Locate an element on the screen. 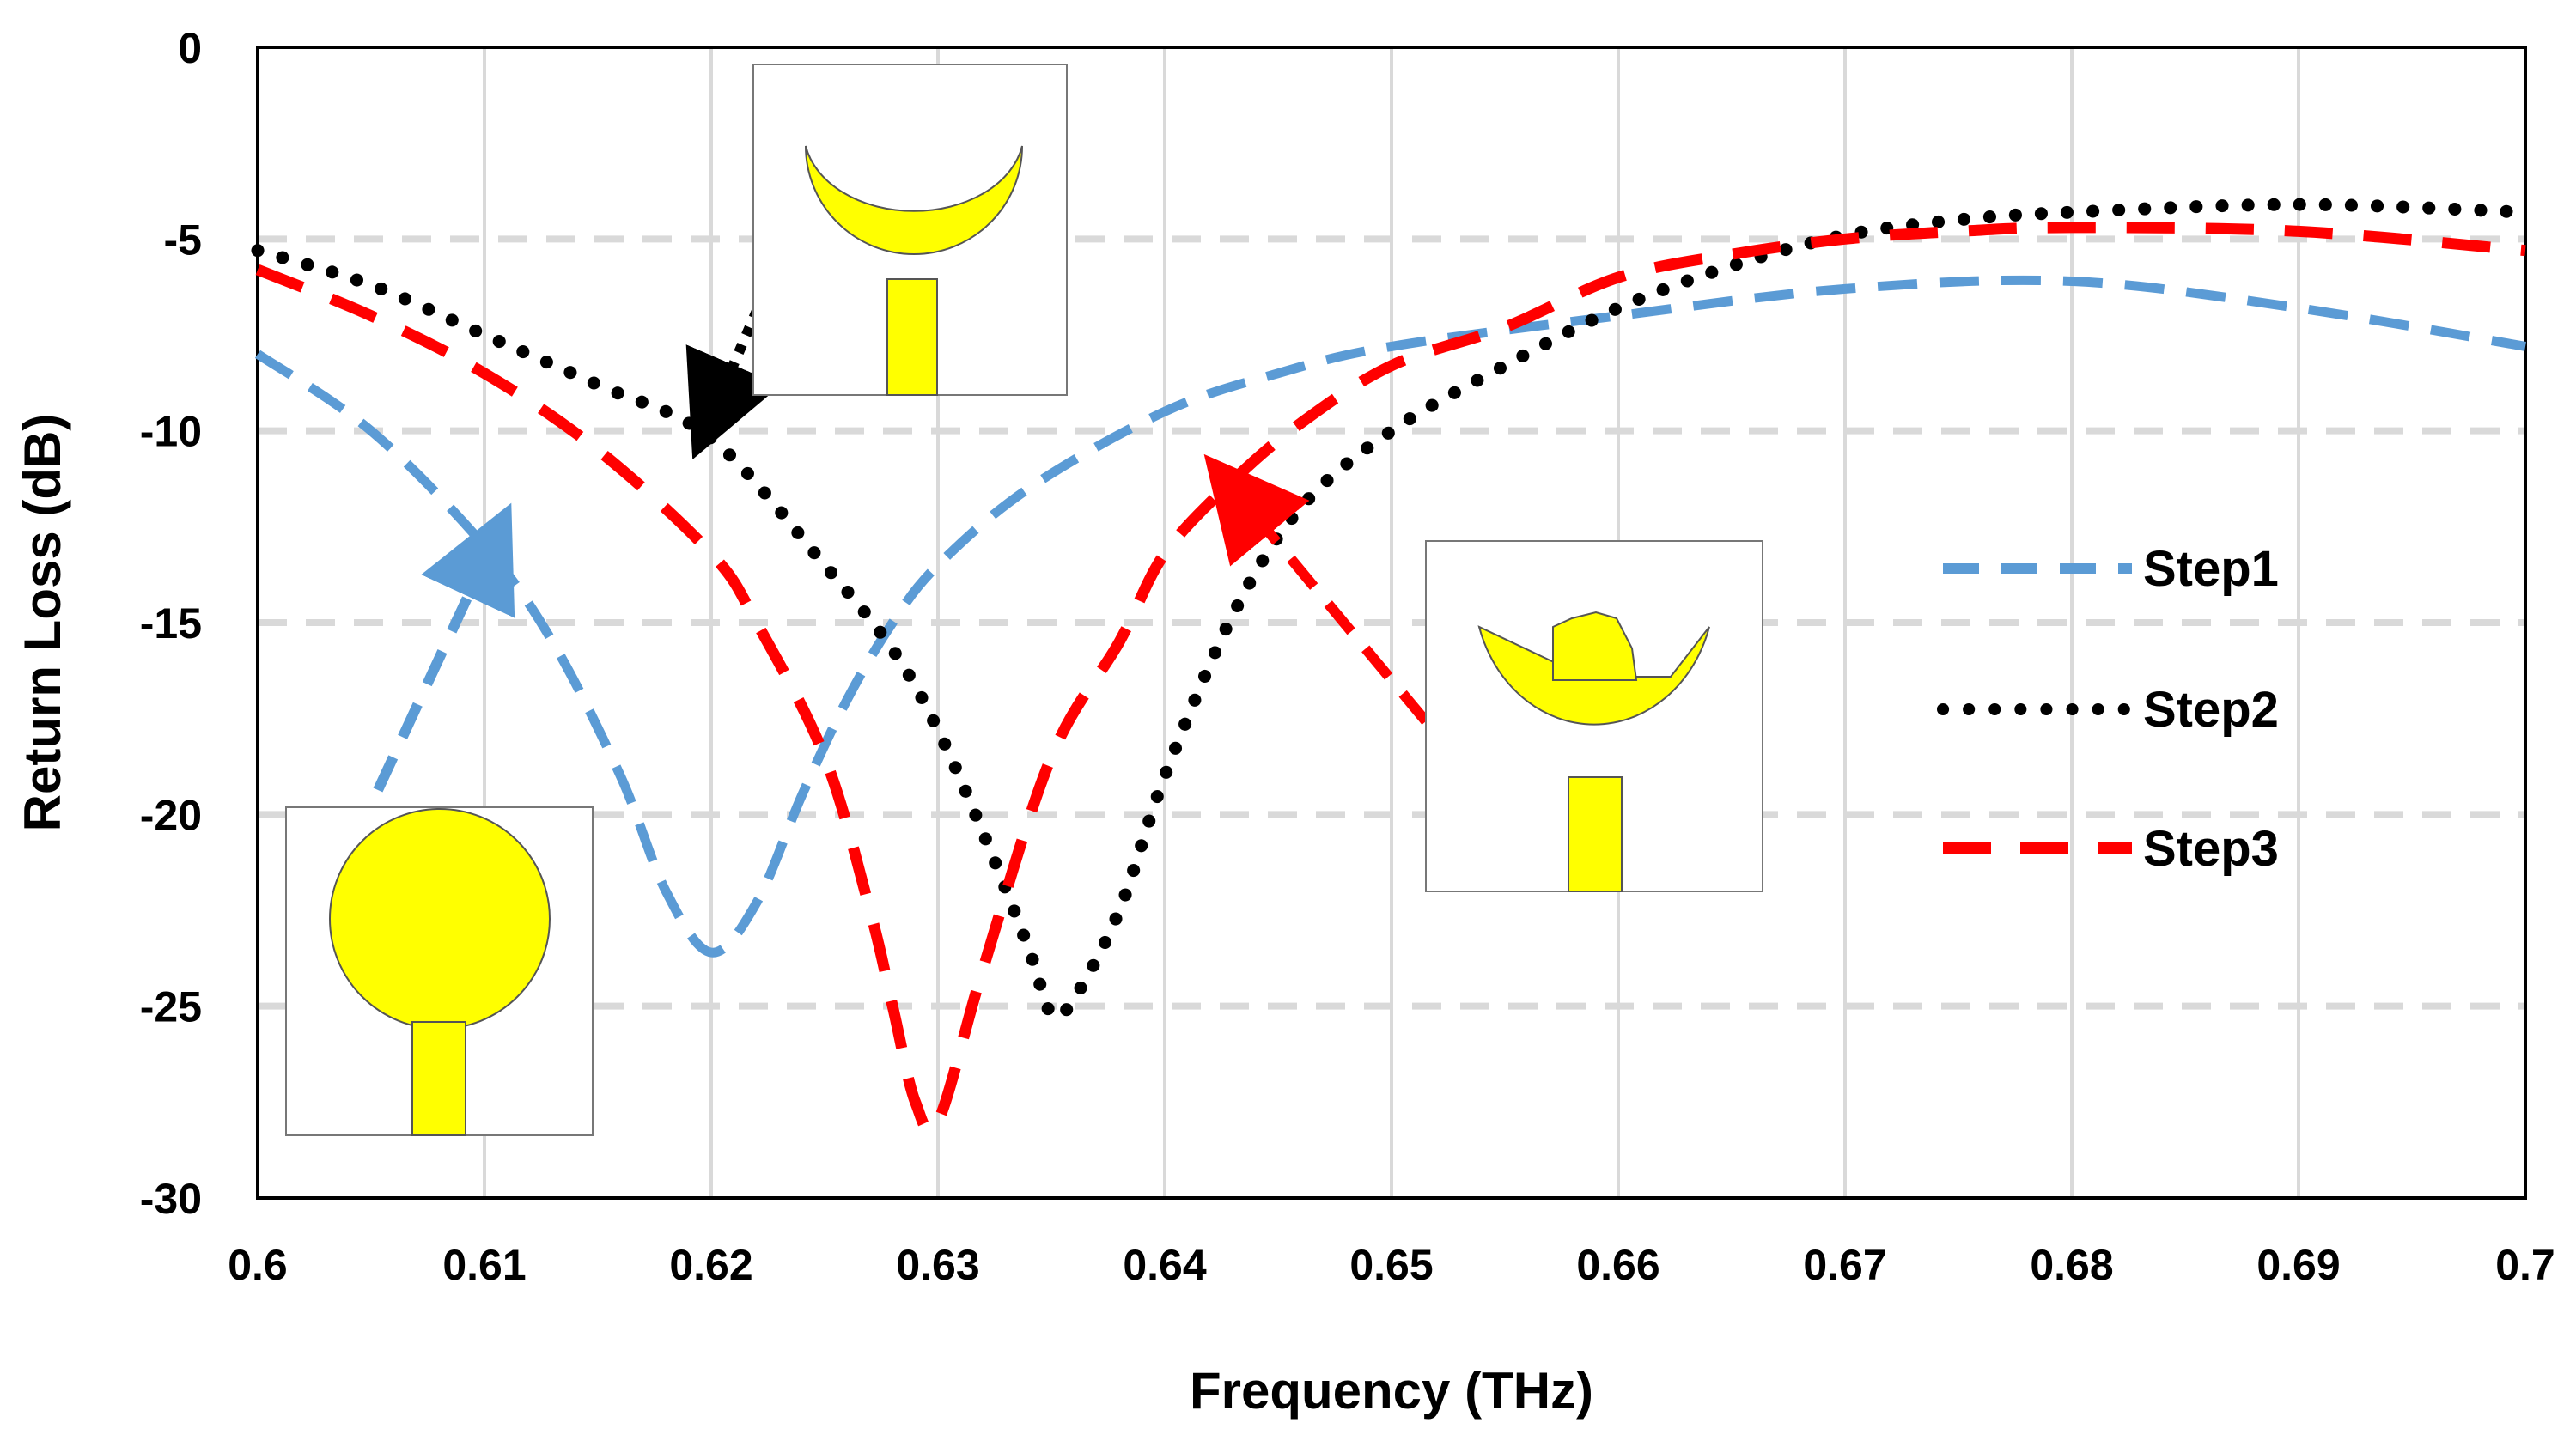 The image size is (2576, 1441). legend-label-step1: Step1 is located at coordinates (2211, 569).